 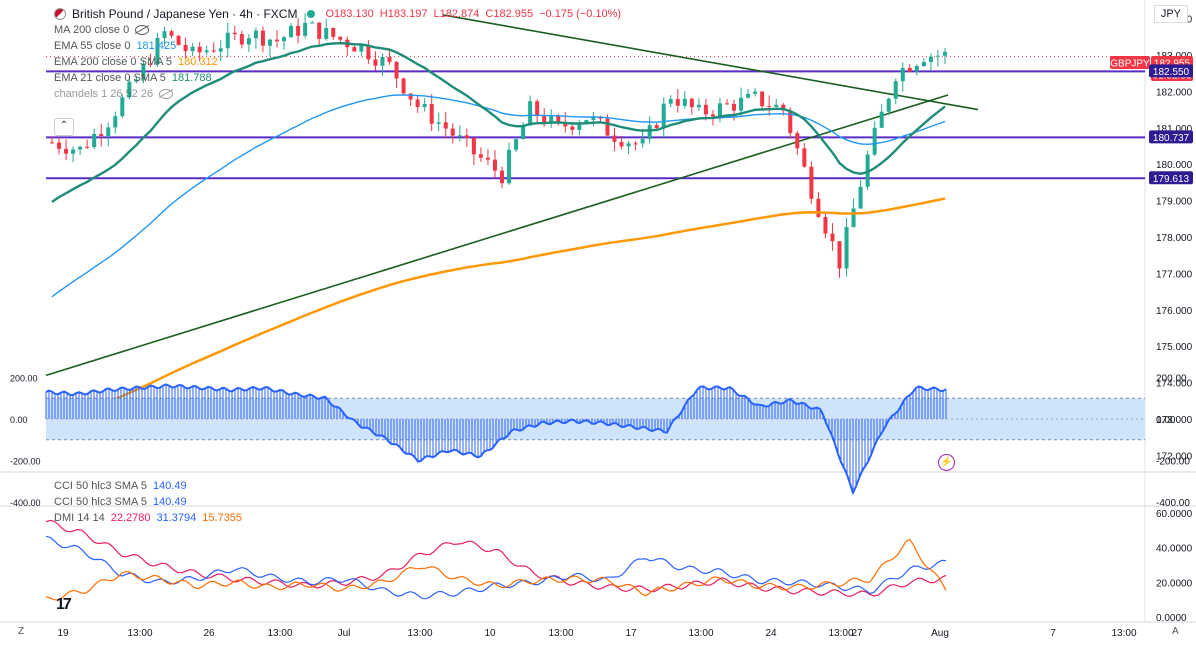 I want to click on time-tick-label: Aug, so click(x=940, y=633).